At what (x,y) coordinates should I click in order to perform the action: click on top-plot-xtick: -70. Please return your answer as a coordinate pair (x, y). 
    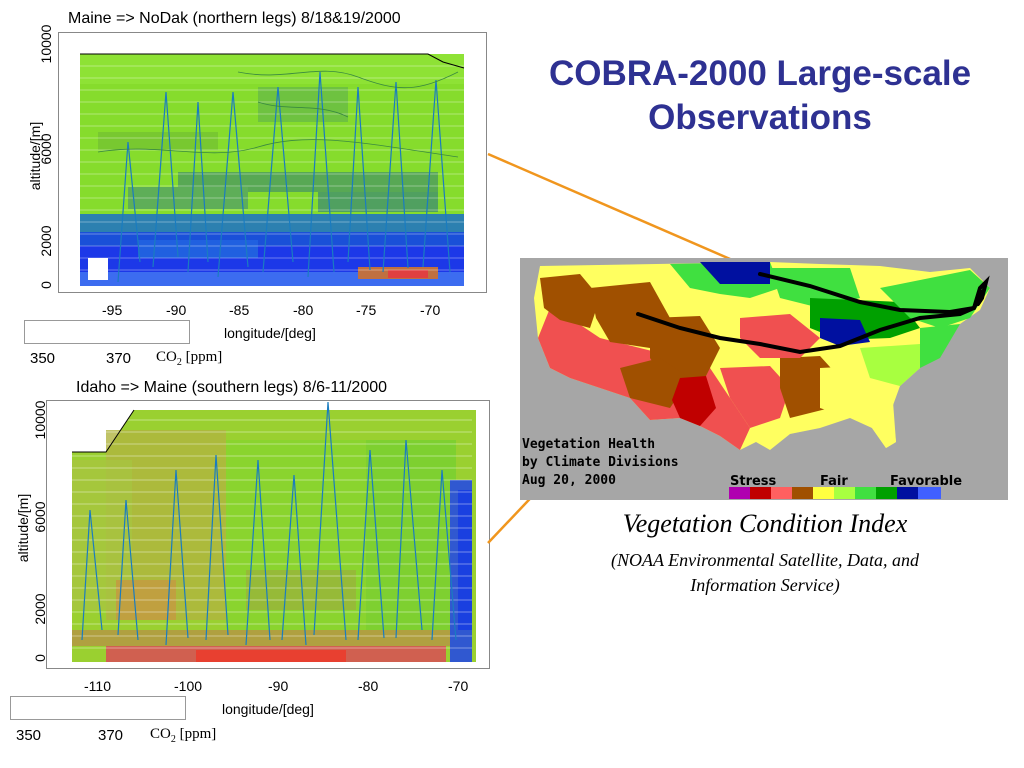
    Looking at the image, I should click on (430, 310).